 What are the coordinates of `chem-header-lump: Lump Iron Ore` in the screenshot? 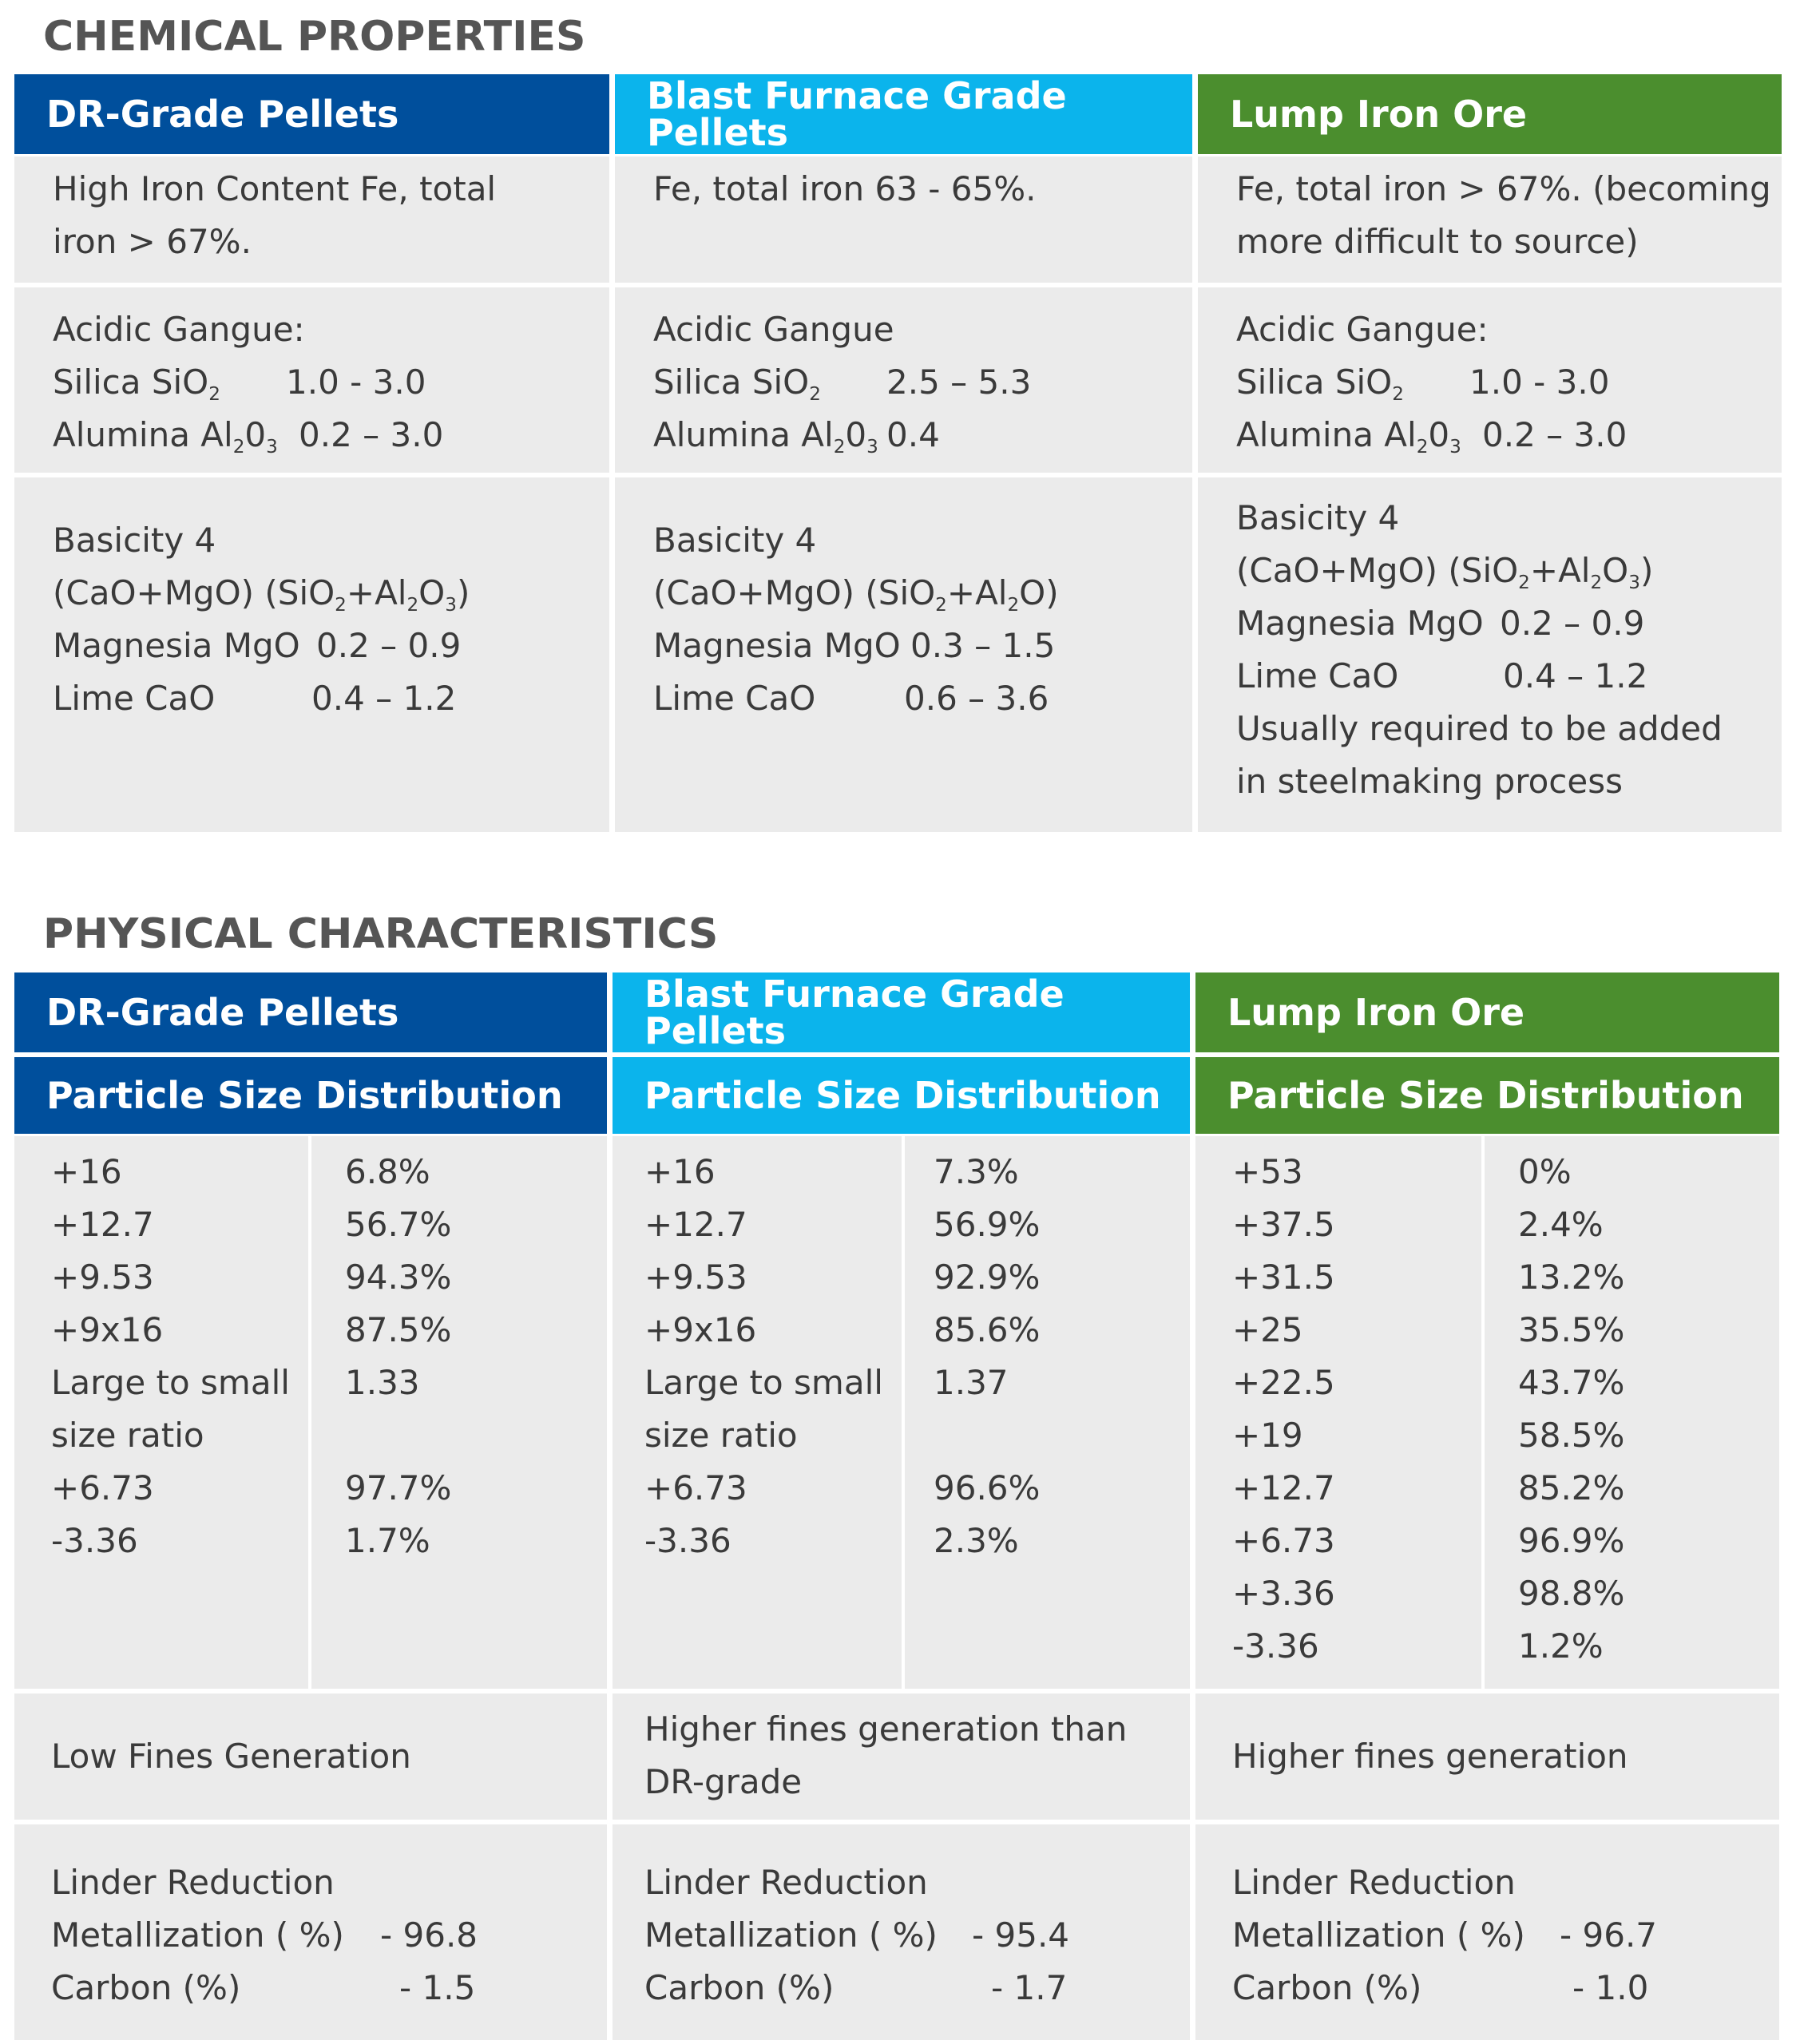 It's located at (1490, 114).